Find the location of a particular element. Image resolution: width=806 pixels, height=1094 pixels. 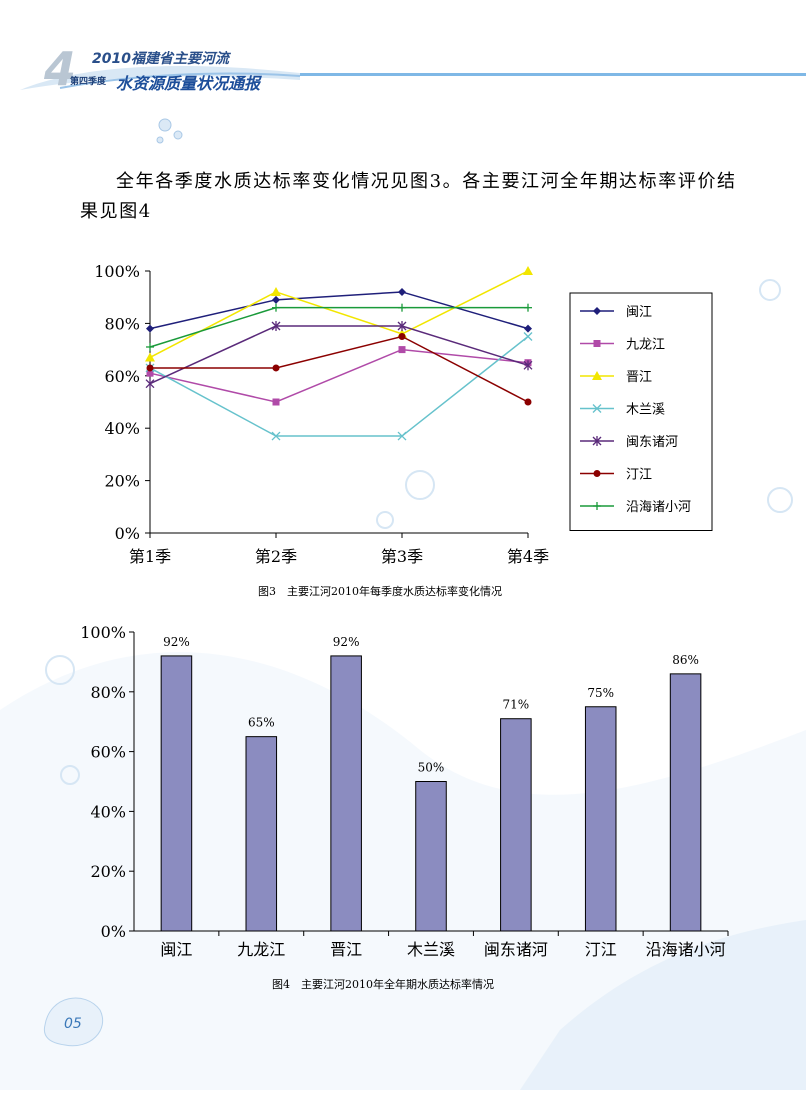

data-label: 71% is located at coordinates (516, 705).